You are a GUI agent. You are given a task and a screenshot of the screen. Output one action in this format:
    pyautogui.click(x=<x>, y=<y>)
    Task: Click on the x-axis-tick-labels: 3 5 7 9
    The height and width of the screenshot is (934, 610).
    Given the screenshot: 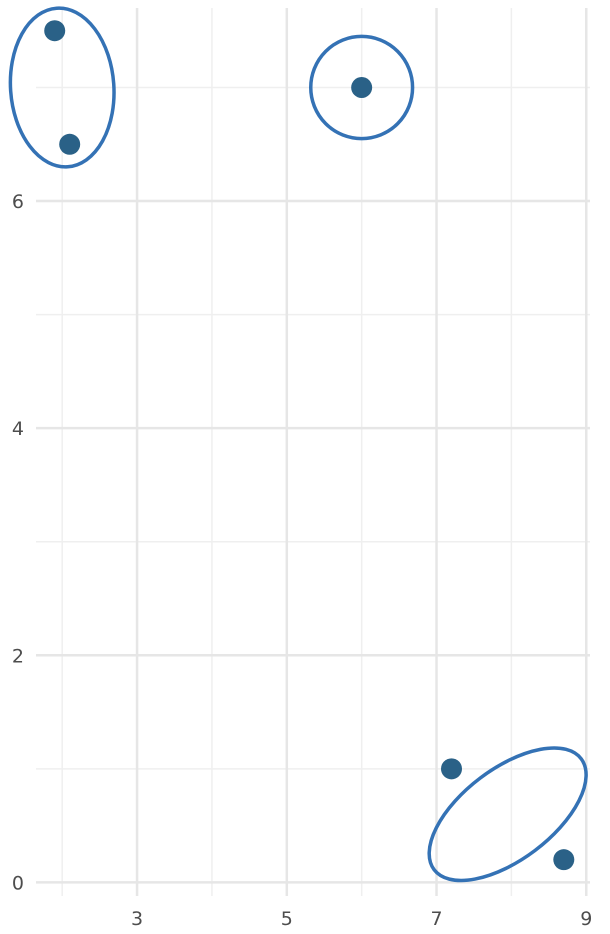 What is the action you would take?
    pyautogui.click(x=361, y=919)
    